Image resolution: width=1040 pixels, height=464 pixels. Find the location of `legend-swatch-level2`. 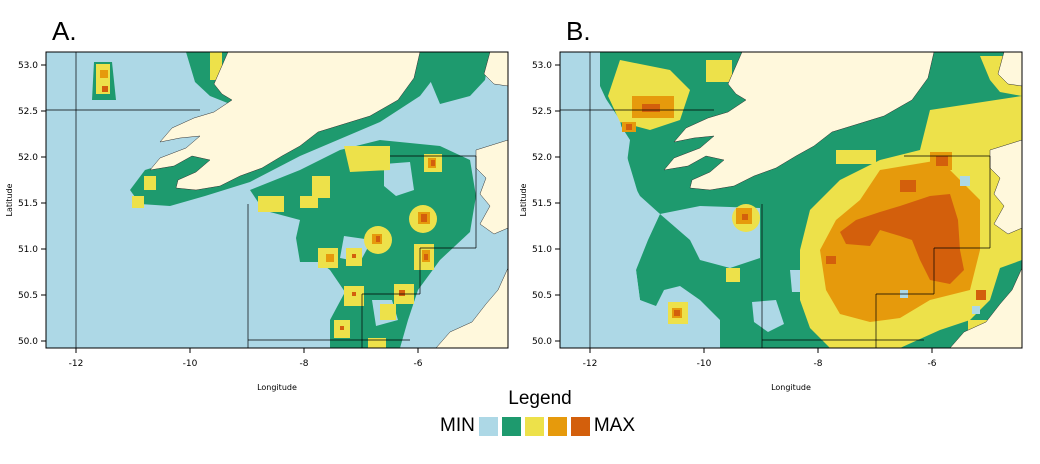

legend-swatch-level2 is located at coordinates (534, 426).